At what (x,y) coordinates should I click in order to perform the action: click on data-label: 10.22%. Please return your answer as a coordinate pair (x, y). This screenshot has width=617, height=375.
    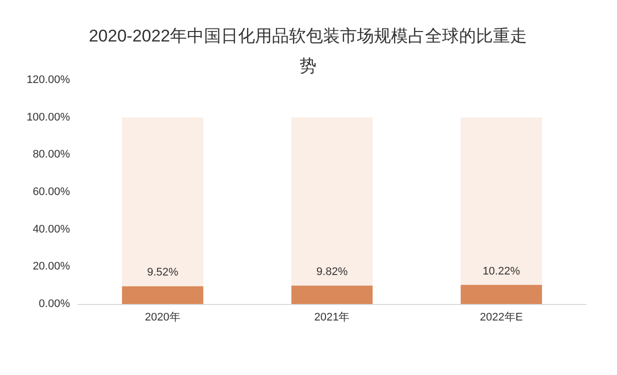
    Looking at the image, I should click on (501, 271).